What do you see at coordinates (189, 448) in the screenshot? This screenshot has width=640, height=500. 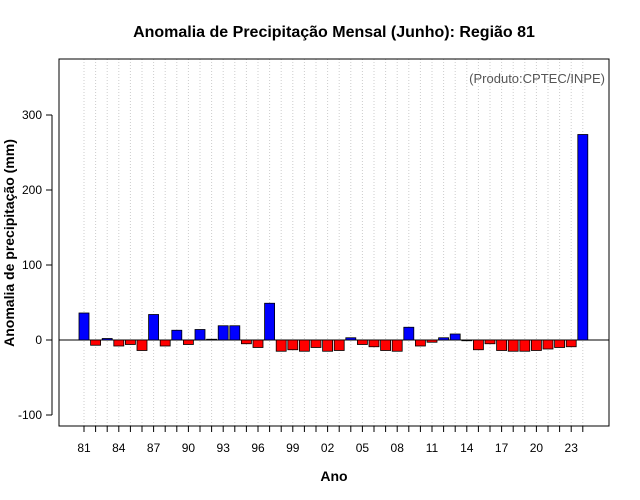 I see `x-tick-label: 90` at bounding box center [189, 448].